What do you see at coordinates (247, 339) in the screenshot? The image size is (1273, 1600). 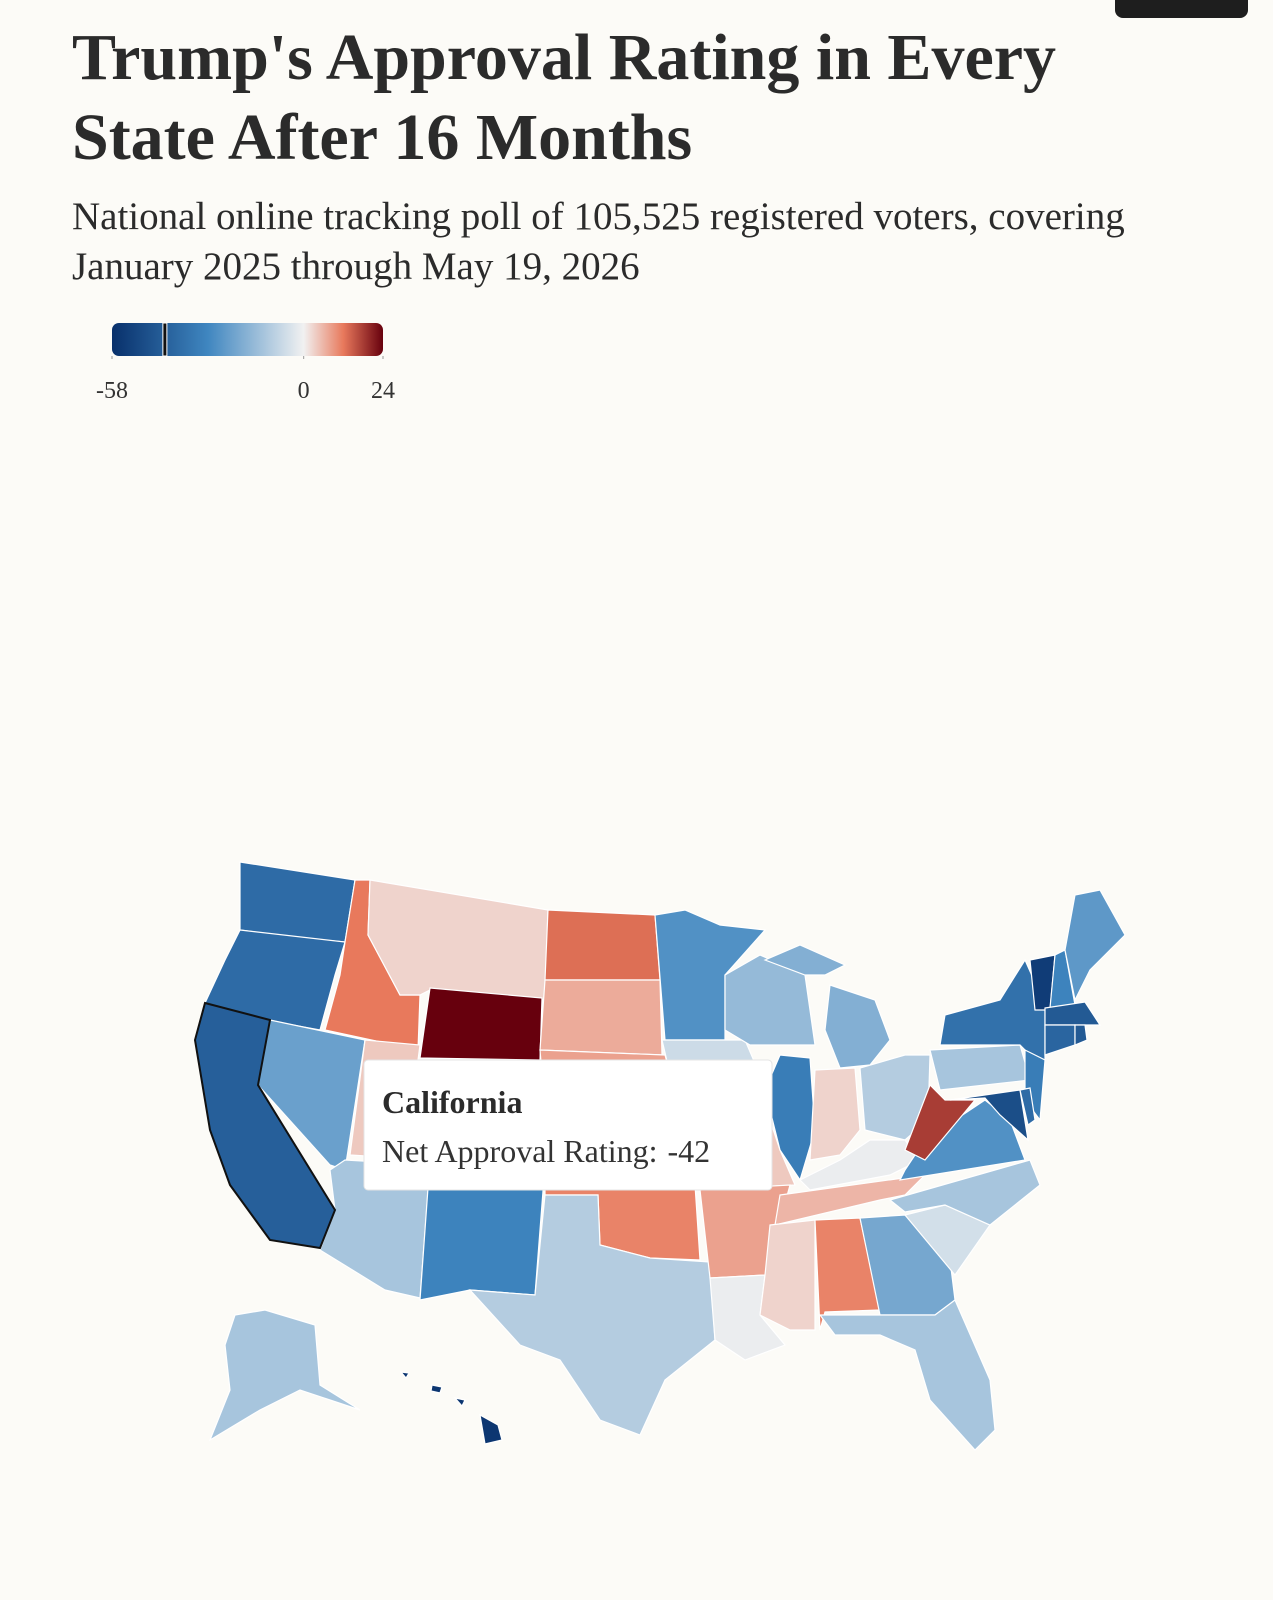 I see `colorbar` at bounding box center [247, 339].